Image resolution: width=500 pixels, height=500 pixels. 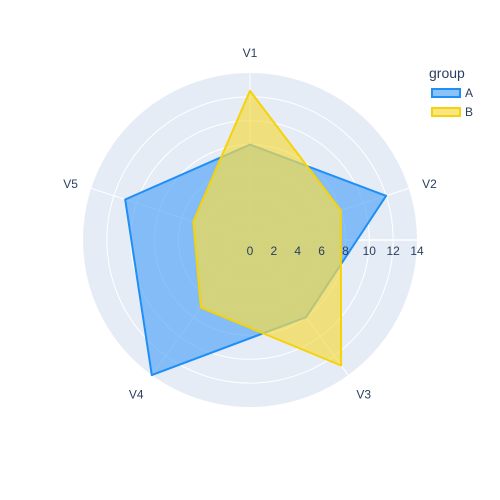 I want to click on legend-swatch-A, so click(x=446, y=93).